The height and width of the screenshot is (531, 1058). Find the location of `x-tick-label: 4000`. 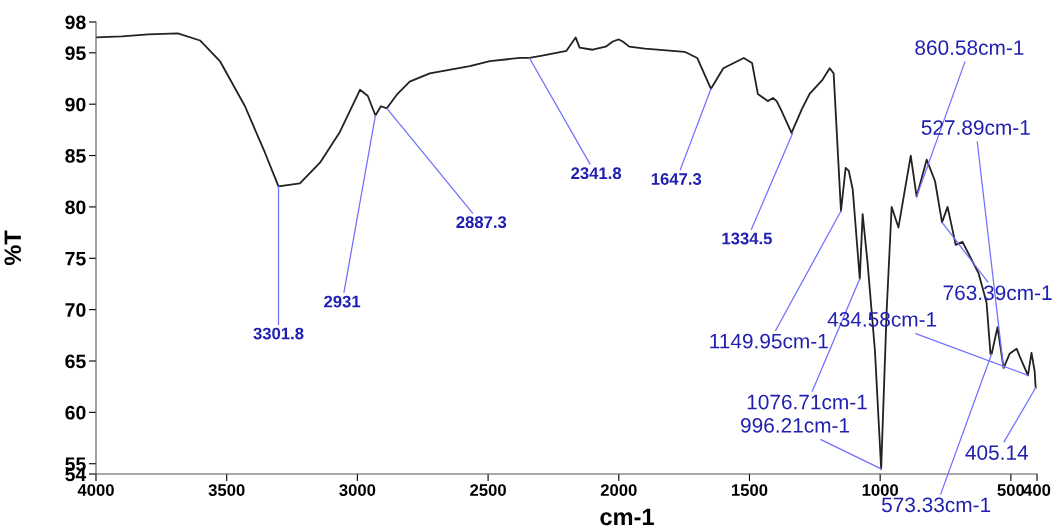

x-tick-label: 4000 is located at coordinates (95, 490).